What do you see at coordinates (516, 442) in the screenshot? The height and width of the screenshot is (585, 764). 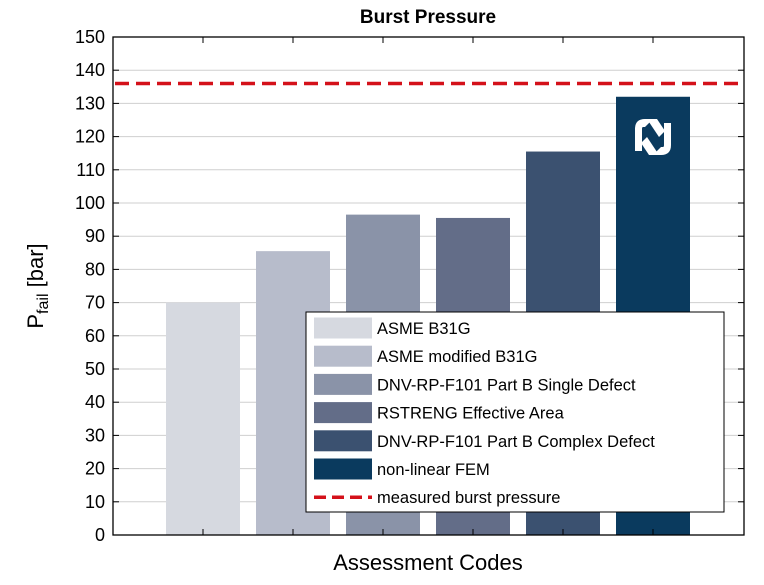 I see `legend-label: DNV-RP-F101 Part B Complex Defect` at bounding box center [516, 442].